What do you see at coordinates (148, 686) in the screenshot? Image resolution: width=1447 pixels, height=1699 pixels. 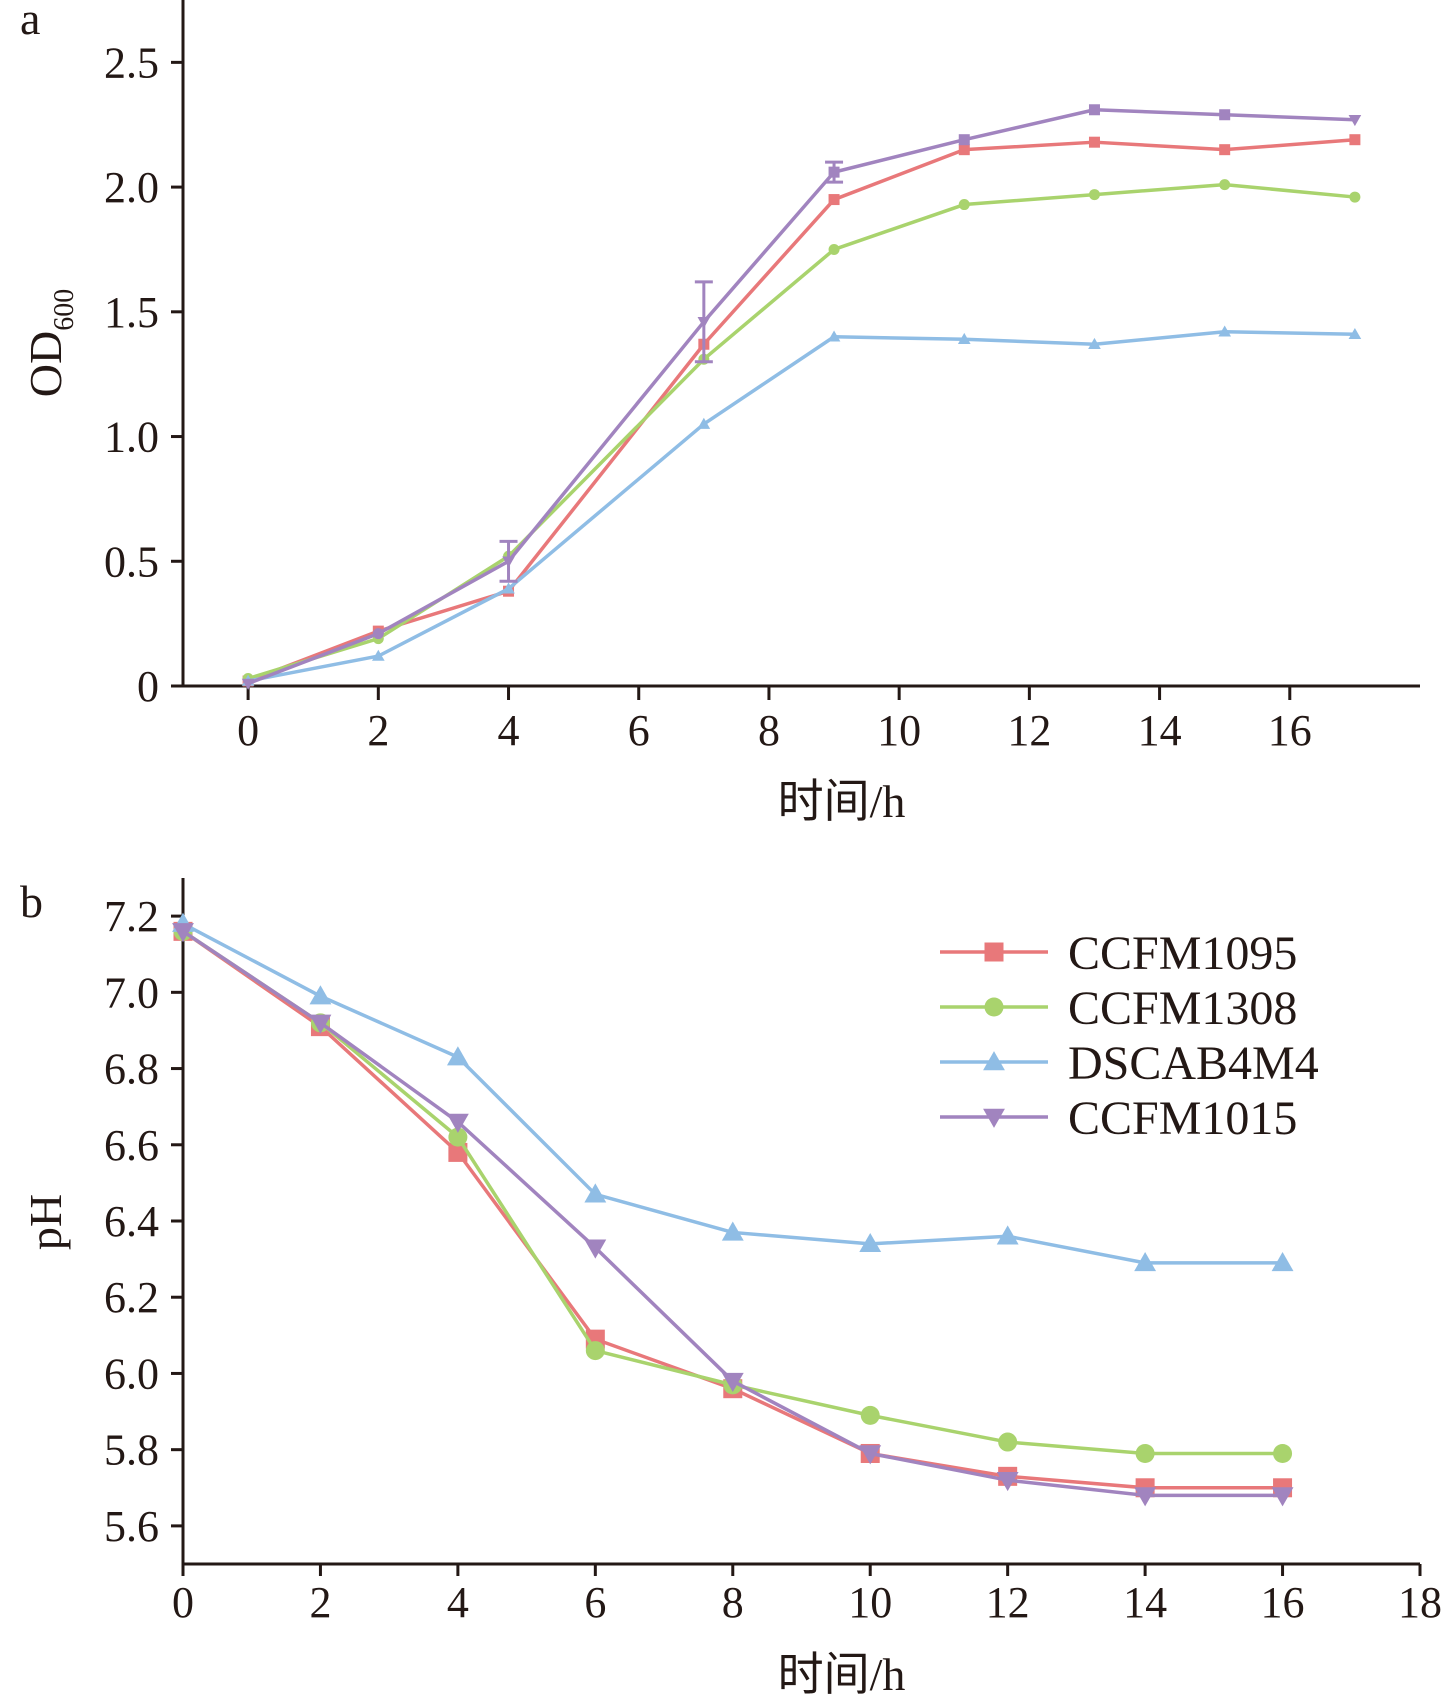 I see `y-tick-label: 0` at bounding box center [148, 686].